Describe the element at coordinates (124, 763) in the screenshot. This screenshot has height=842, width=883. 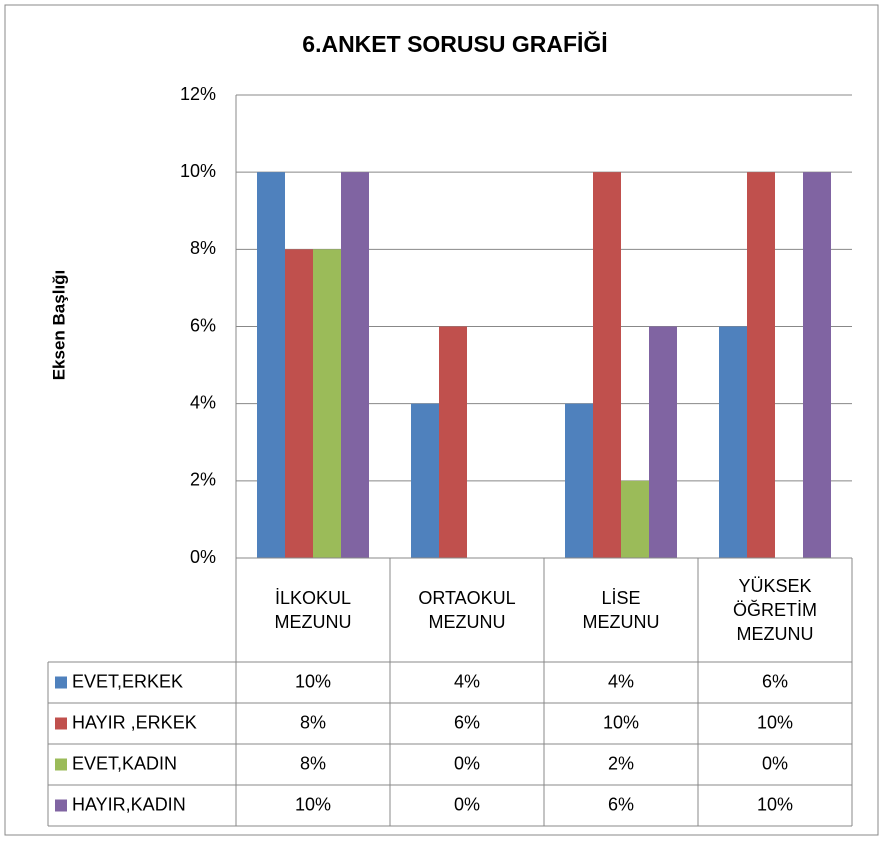
I see `legend-label: EVET,KADIN` at that location.